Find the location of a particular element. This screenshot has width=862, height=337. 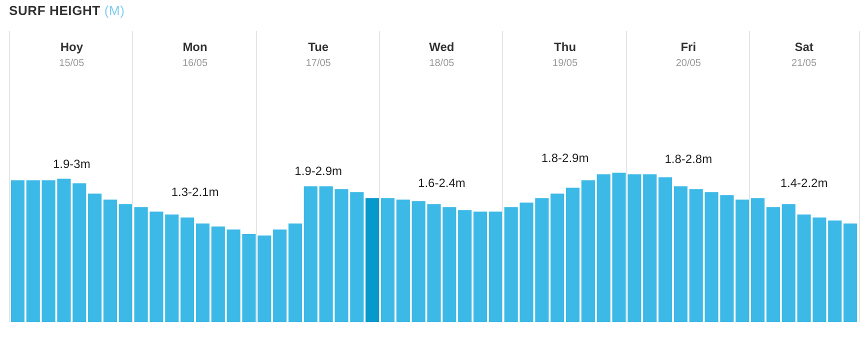

annotation: 1.4-2.2m is located at coordinates (804, 183).